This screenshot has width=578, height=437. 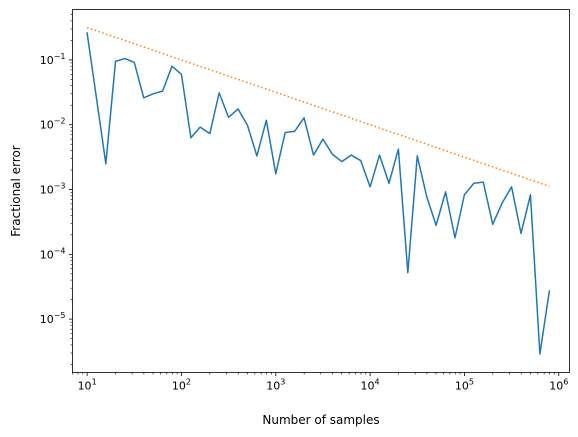 I want to click on y-tick-label: 10⁻², so click(x=53, y=124).